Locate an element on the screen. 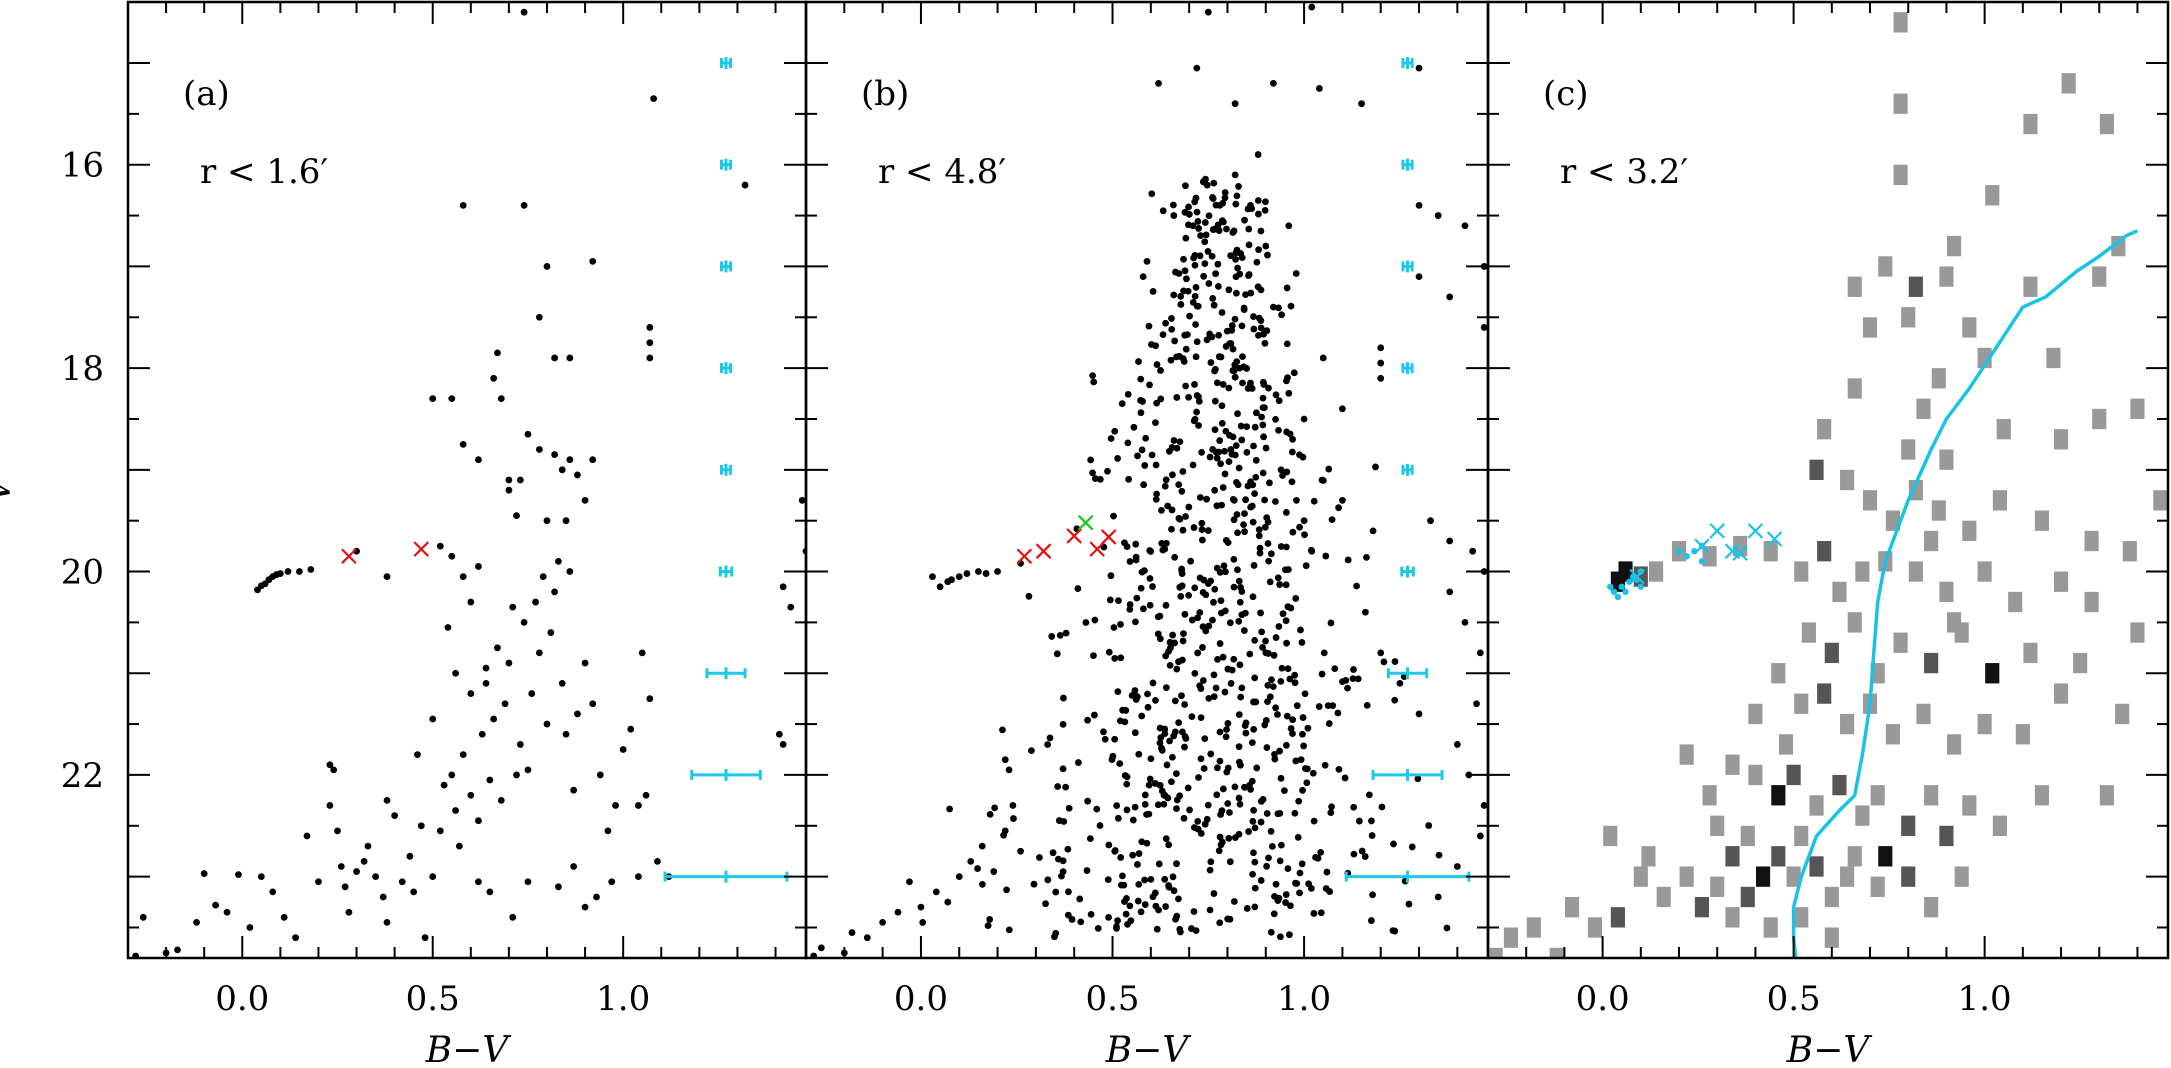 The image size is (2171, 1068). isochrone-line is located at coordinates (1965, 593).